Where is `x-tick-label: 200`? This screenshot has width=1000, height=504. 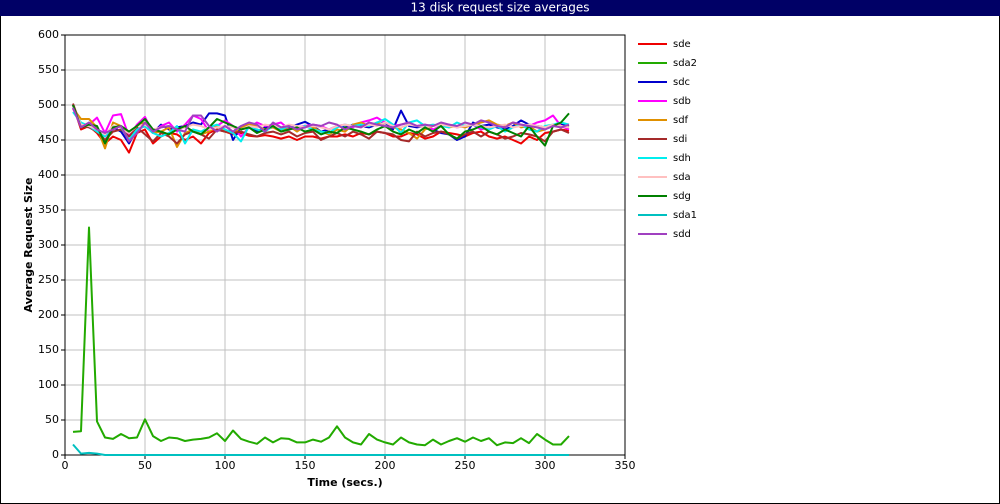
x-tick-label: 200 is located at coordinates (385, 465).